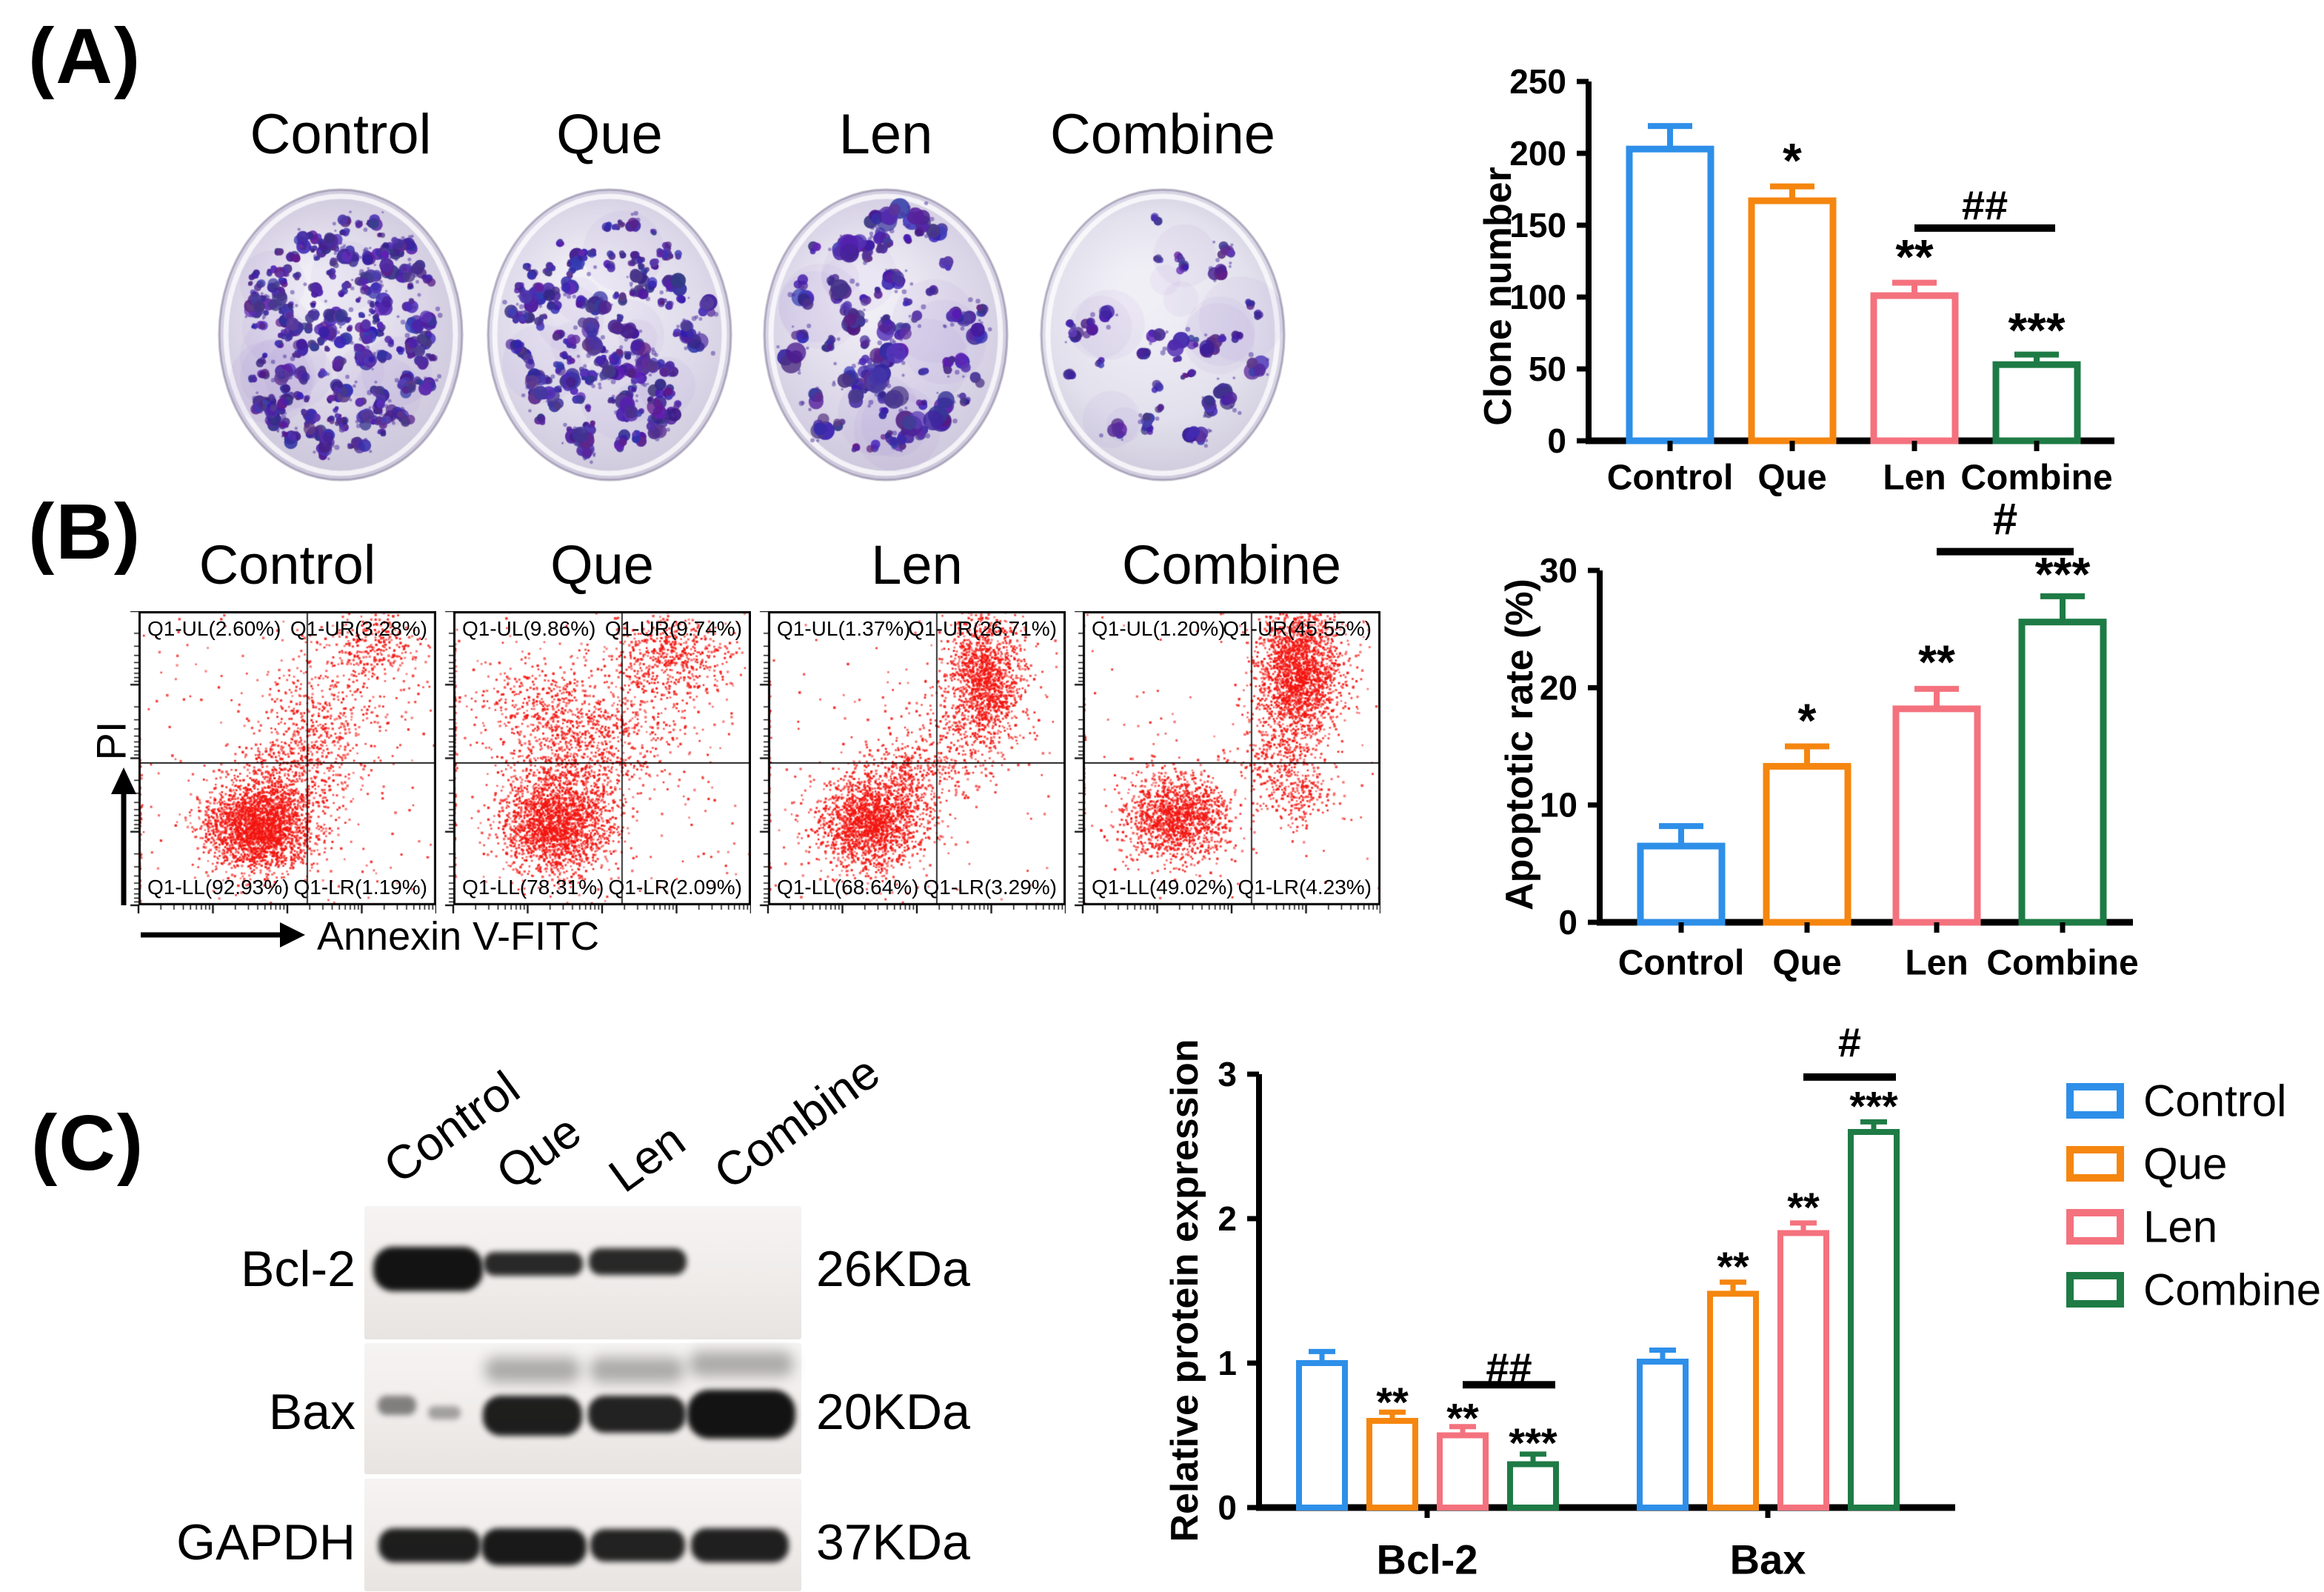  Describe the element at coordinates (2095, 1227) in the screenshot. I see `legend-swatch-len` at that location.